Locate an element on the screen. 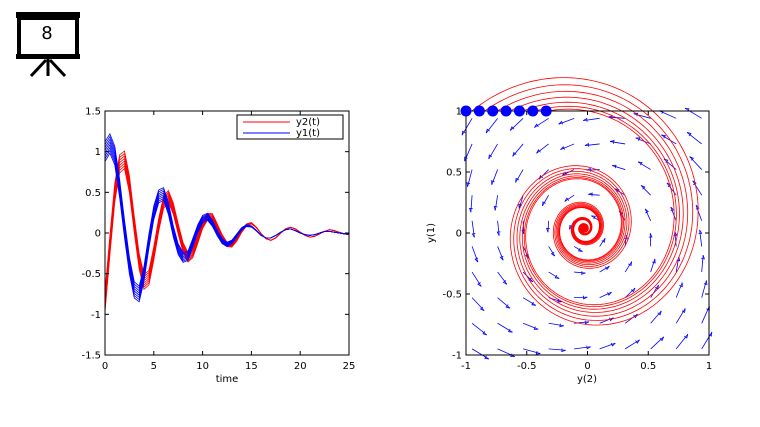  y-tick-label: 1.5 is located at coordinates (93, 112).